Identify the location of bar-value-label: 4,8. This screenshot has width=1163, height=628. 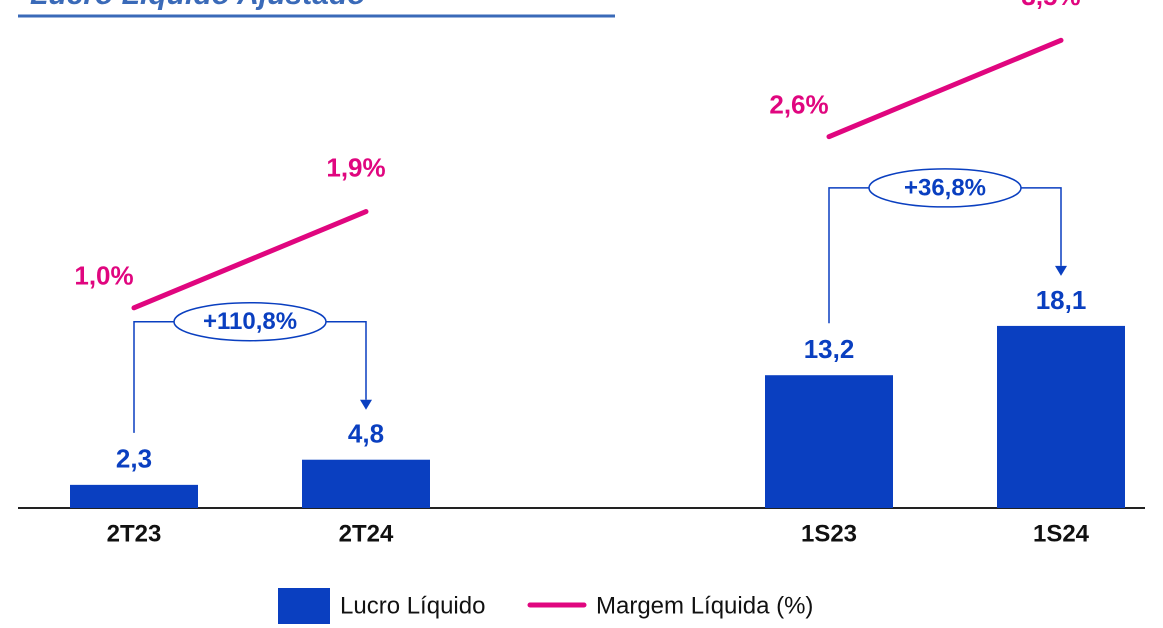
(366, 434).